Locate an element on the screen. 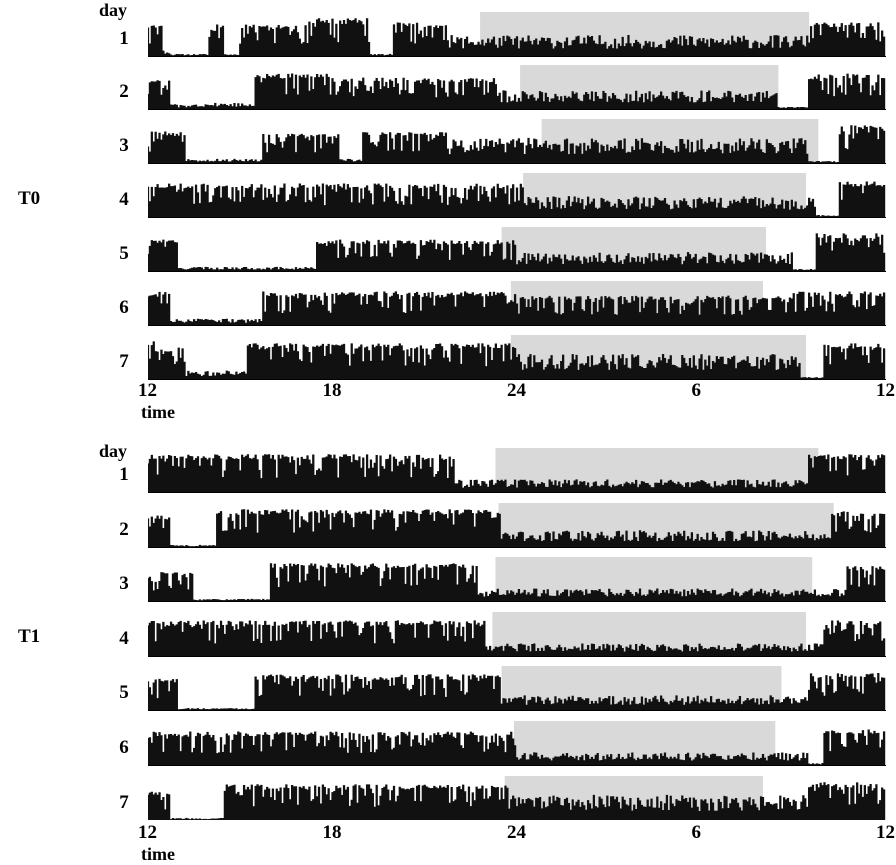 This screenshot has height=865, width=896. day-header-t1: day is located at coordinates (113, 451).